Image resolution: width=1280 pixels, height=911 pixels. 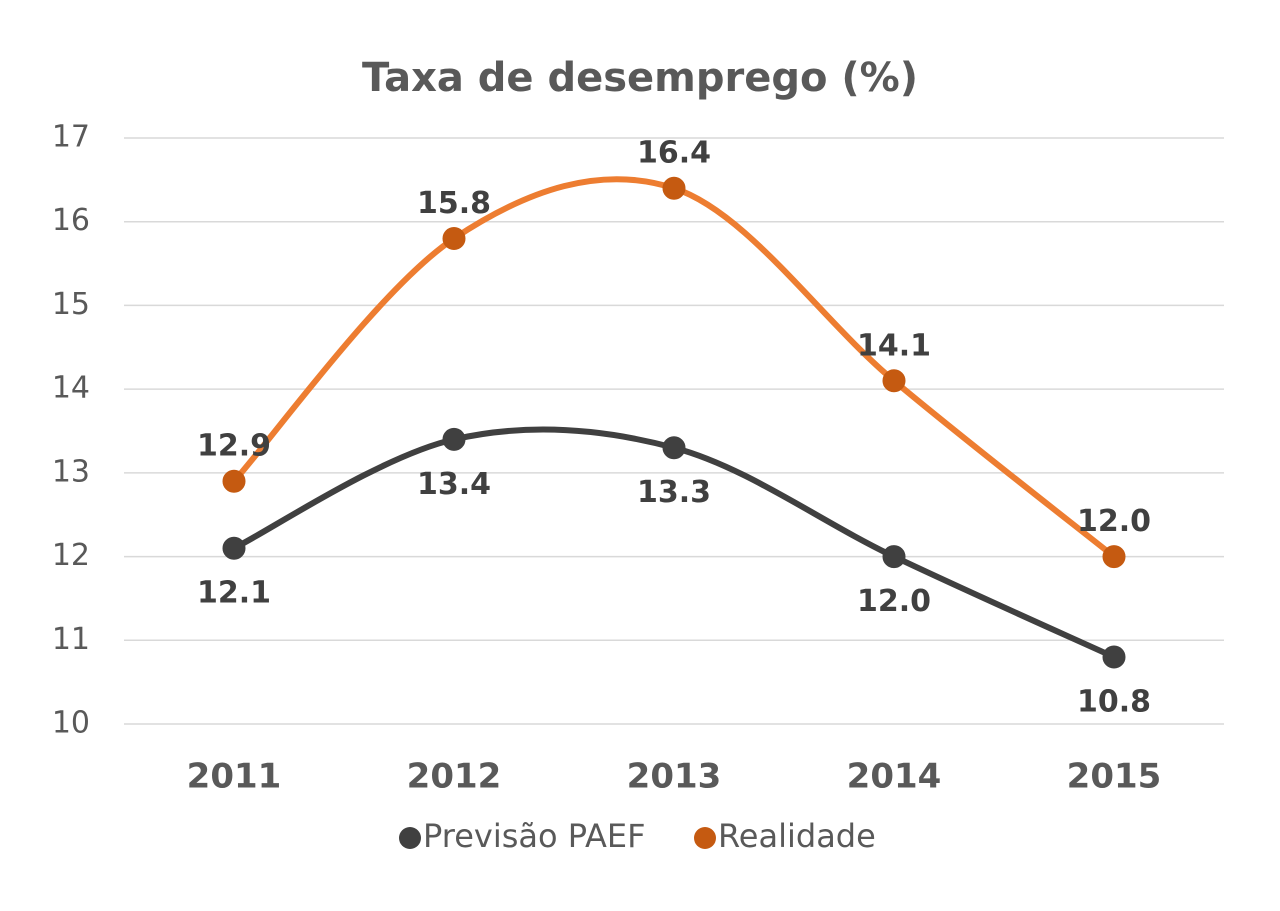 I want to click on y-tick-label: 12, so click(x=71, y=555).